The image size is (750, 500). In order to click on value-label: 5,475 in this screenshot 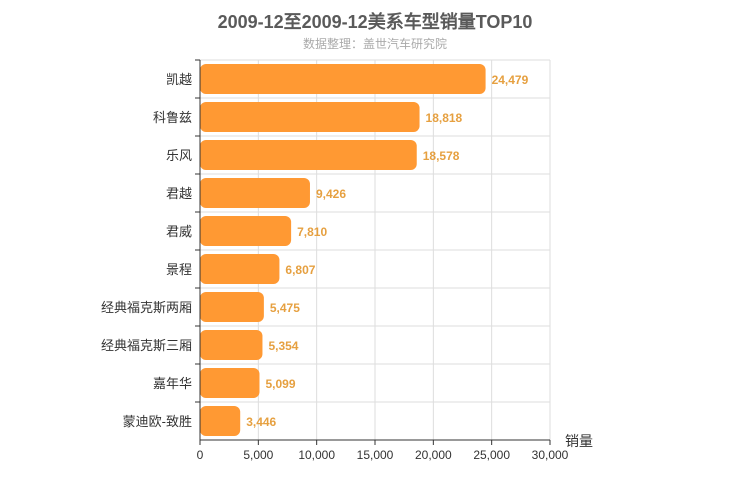, I will do `click(285, 308)`.